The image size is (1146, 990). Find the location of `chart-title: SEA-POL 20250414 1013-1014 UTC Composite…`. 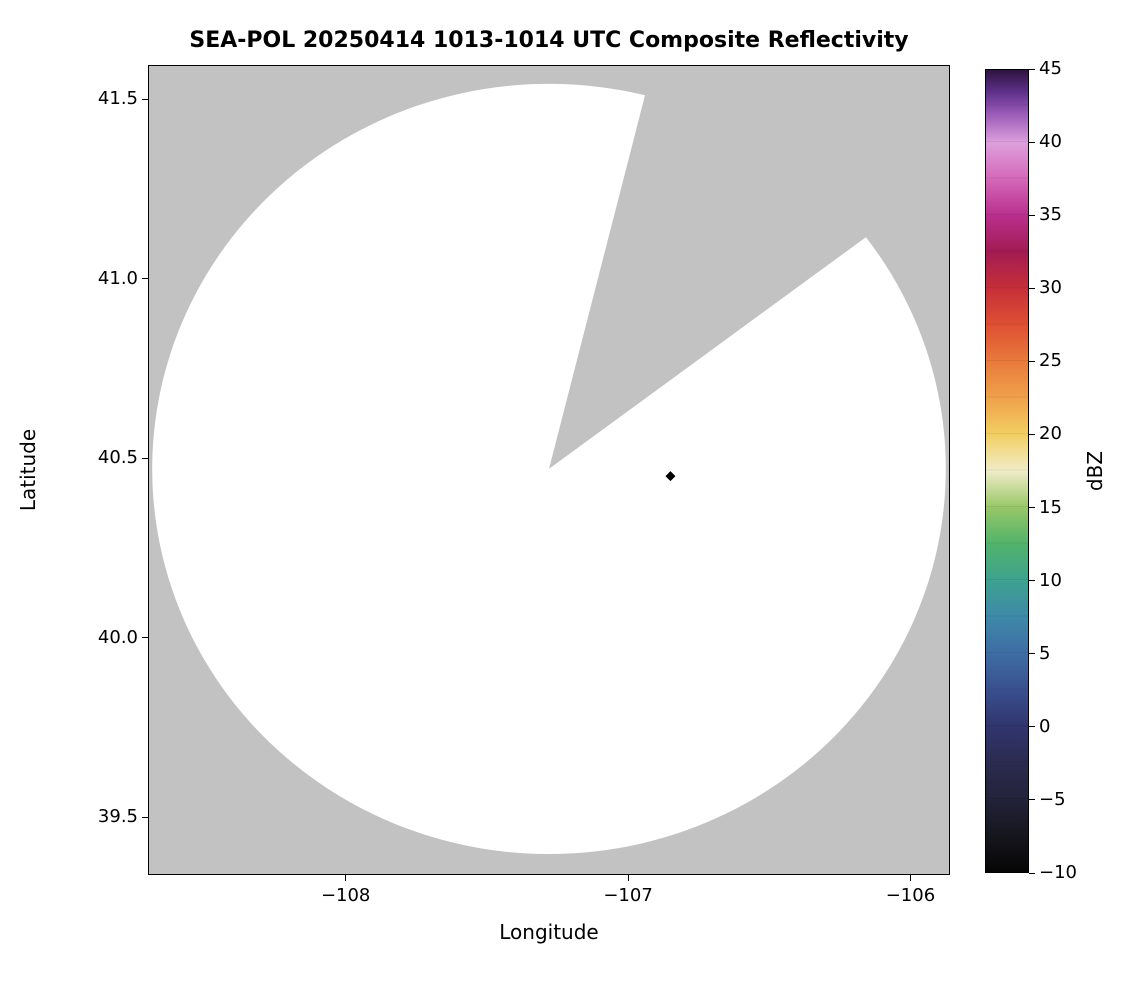

chart-title: SEA-POL 20250414 1013-1014 UTC Composite… is located at coordinates (549, 40).